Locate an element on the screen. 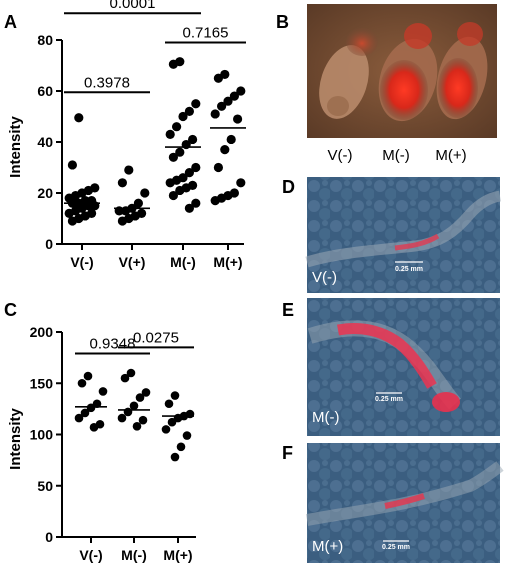  axis-c: 0 50 100 150 200 V(-) M(-) M(+) is located at coordinates (113, 443).